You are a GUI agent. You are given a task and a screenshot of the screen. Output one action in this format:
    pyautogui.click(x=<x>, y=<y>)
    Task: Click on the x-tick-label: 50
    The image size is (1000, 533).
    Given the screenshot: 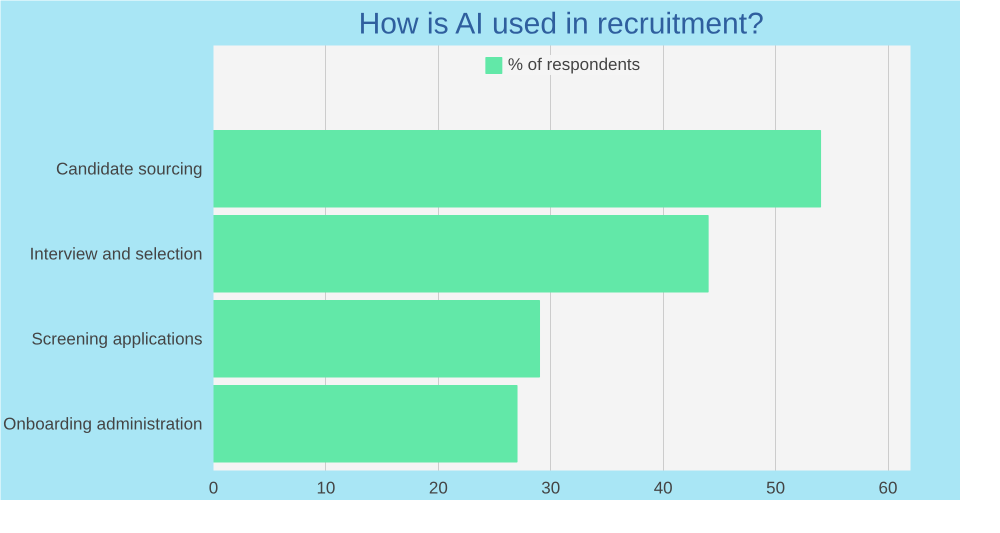 What is the action you would take?
    pyautogui.click(x=776, y=488)
    